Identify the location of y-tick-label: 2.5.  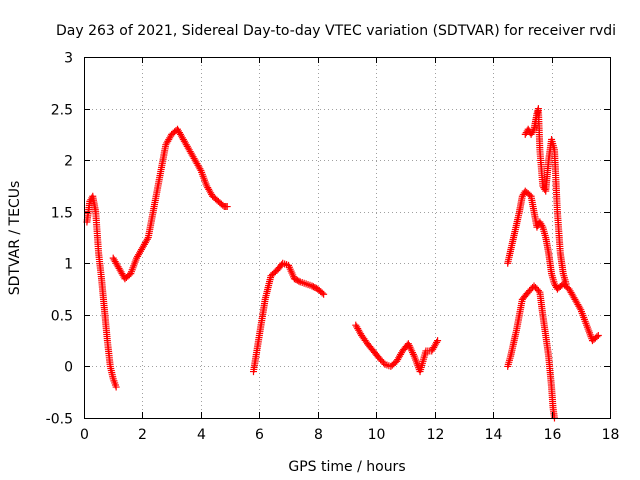
(62, 111).